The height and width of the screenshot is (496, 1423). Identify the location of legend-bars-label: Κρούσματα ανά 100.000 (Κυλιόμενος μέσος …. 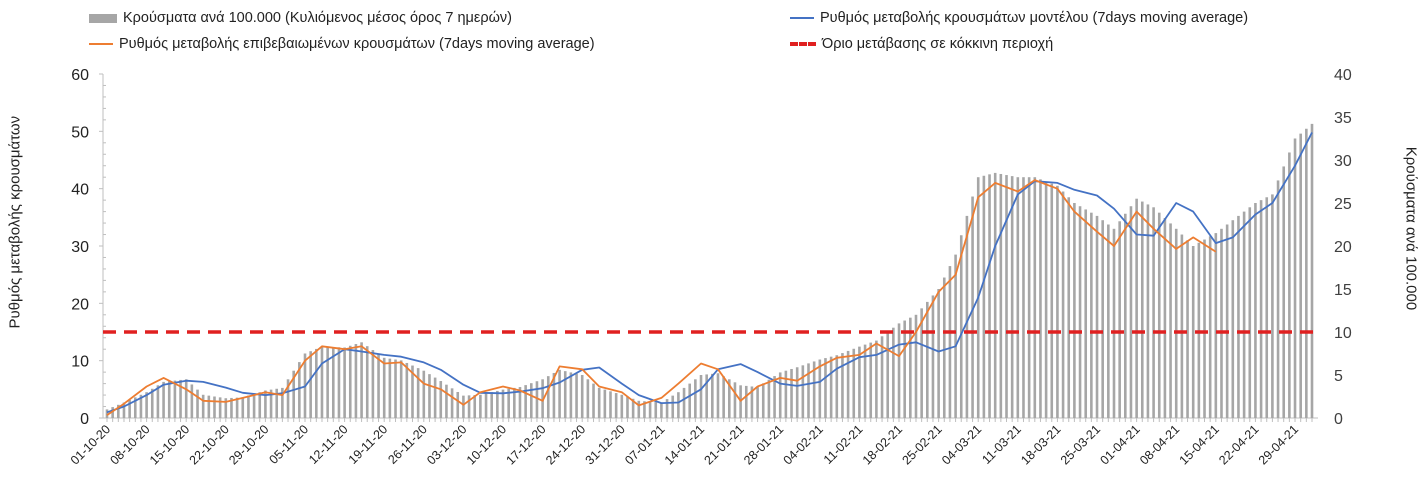
(318, 18).